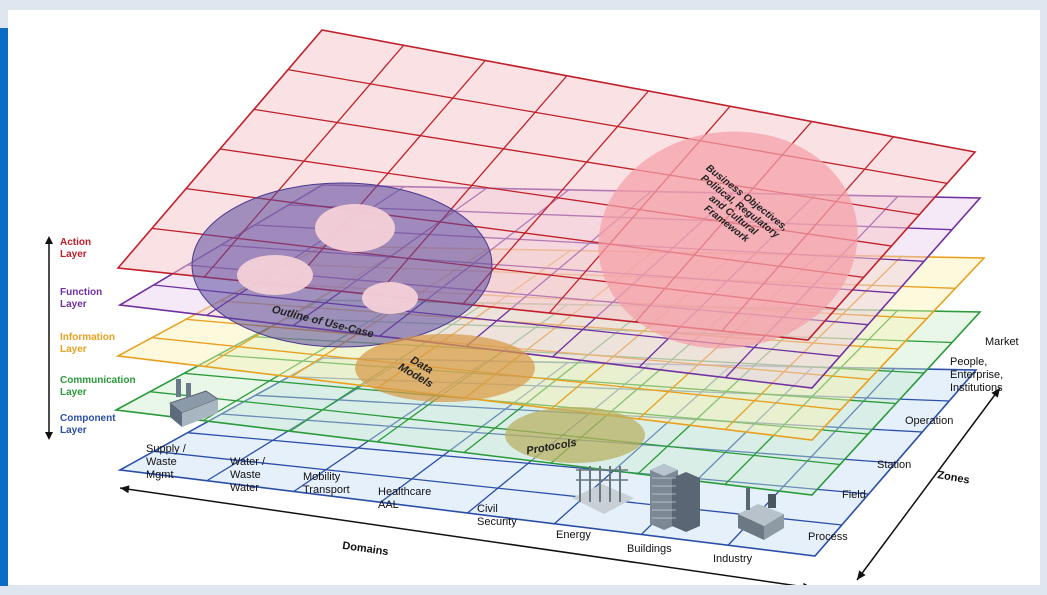 Image resolution: width=1047 pixels, height=595 pixels. I want to click on zone-label: Field, so click(854, 495).